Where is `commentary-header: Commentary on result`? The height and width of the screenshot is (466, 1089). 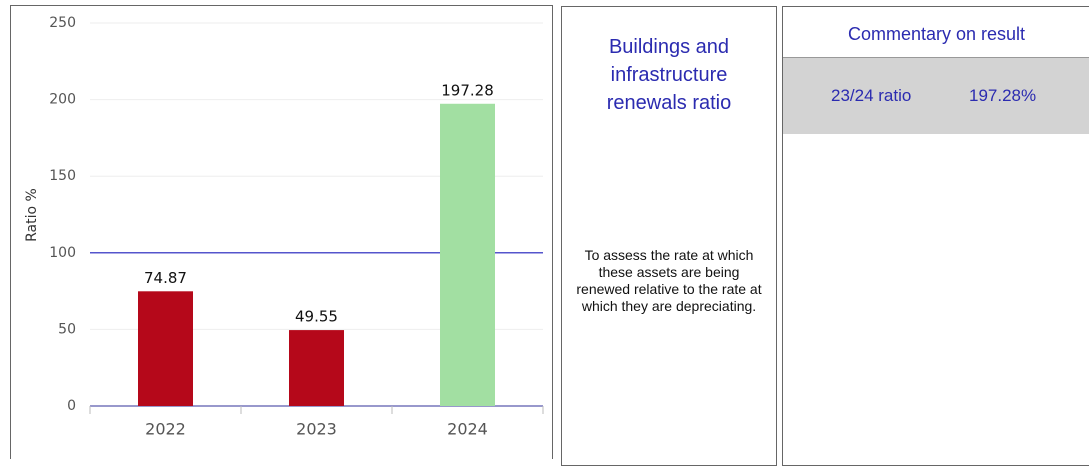 commentary-header: Commentary on result is located at coordinates (936, 32).